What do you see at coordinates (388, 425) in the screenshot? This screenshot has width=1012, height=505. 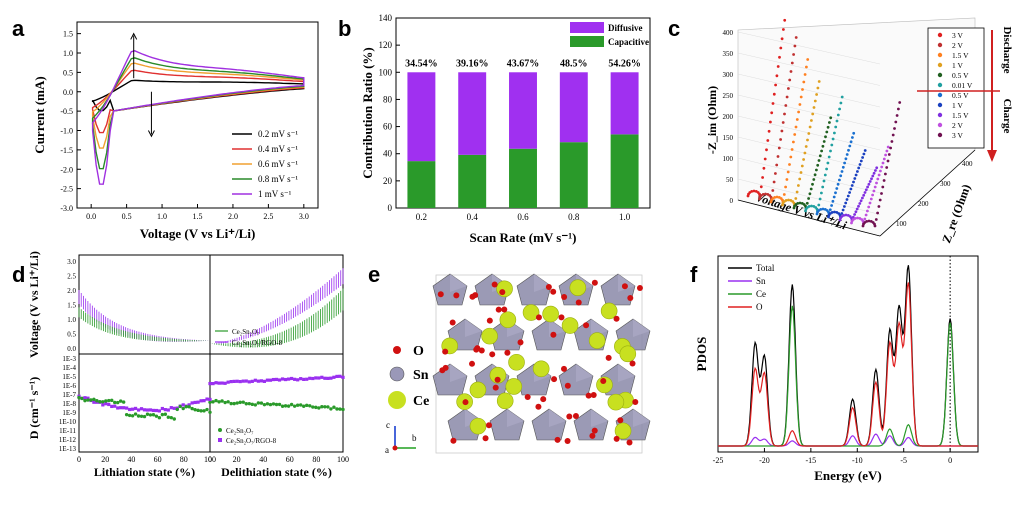 I see `axis-c-label: c` at bounding box center [388, 425].